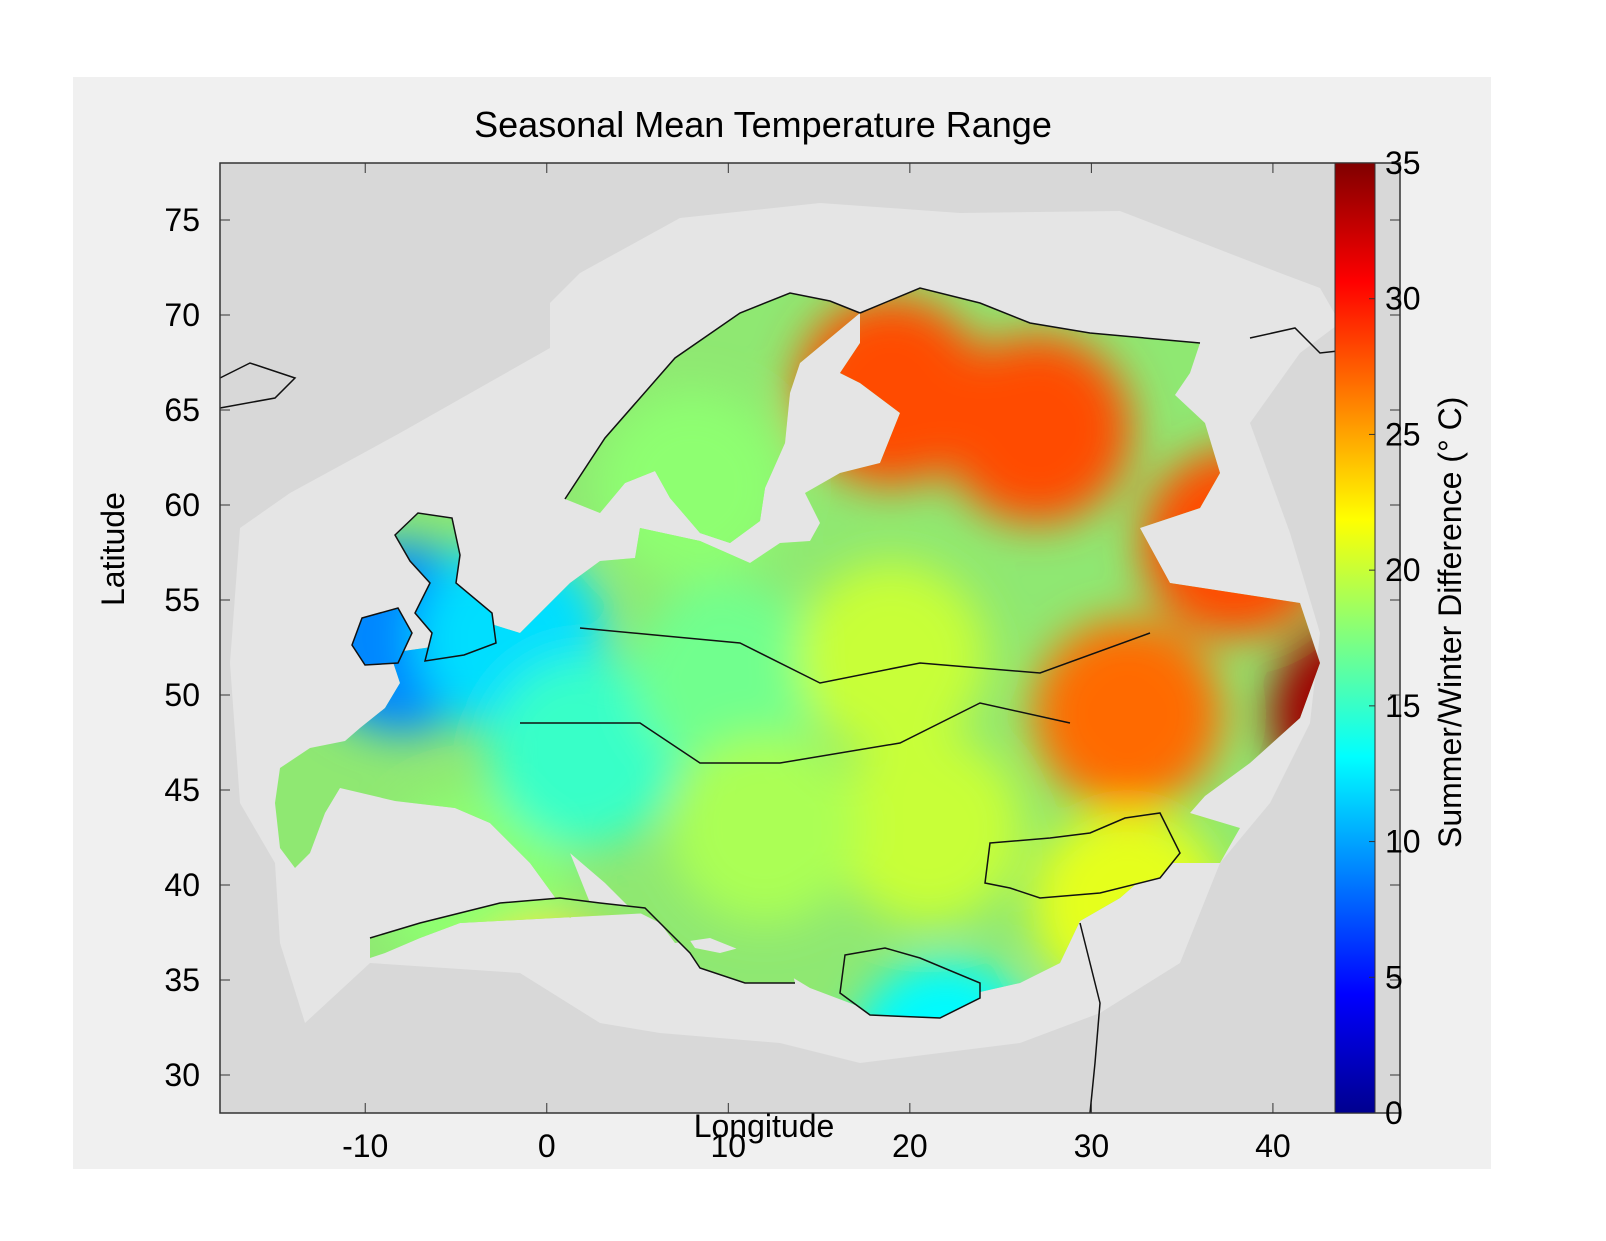 The image size is (1606, 1241). I want to click on heat-region-ukraine, so click(1127, 714).